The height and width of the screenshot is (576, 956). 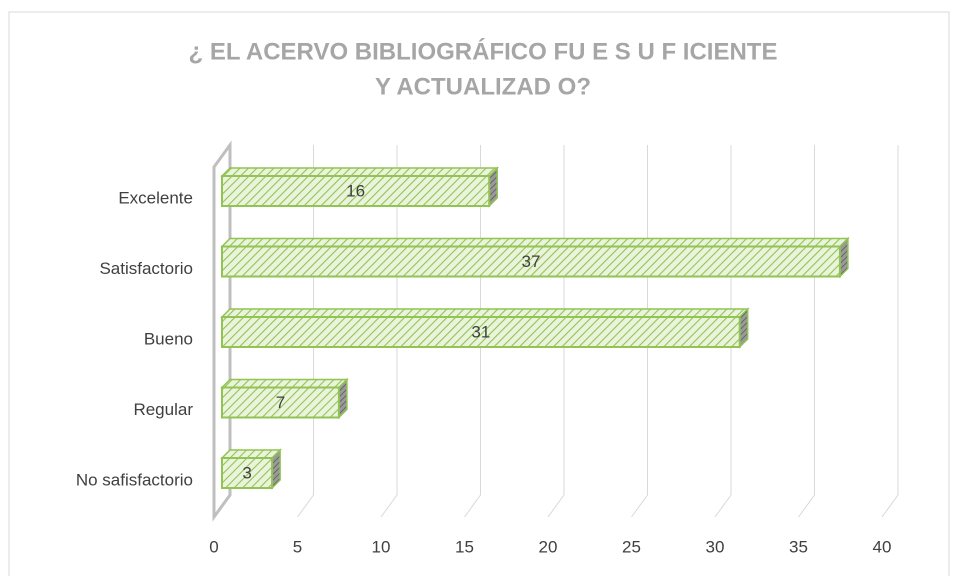 I want to click on x-tick-label: 20, so click(x=548, y=546).